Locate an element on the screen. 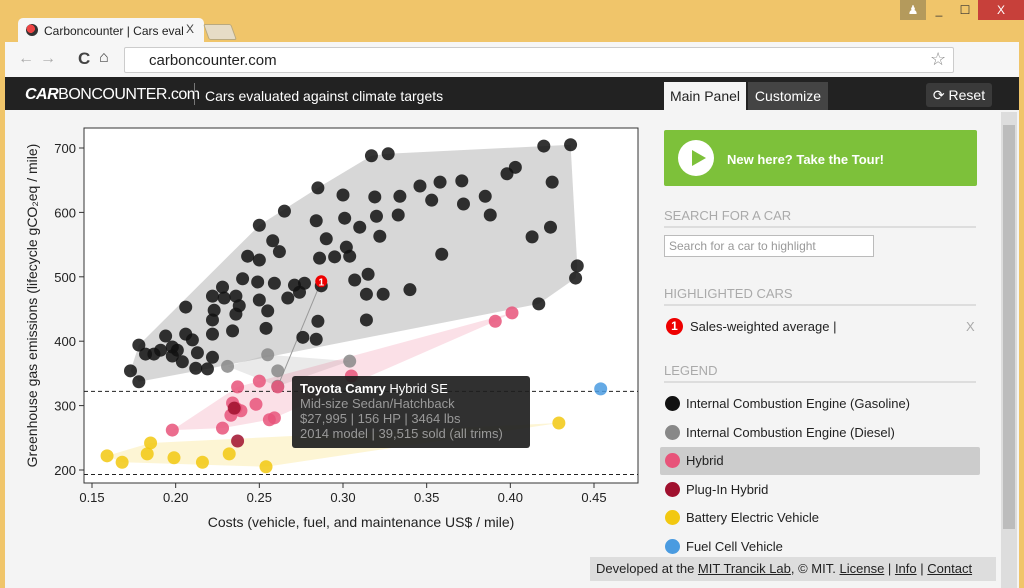 The height and width of the screenshot is (588, 1024). info-link: Info is located at coordinates (905, 568).